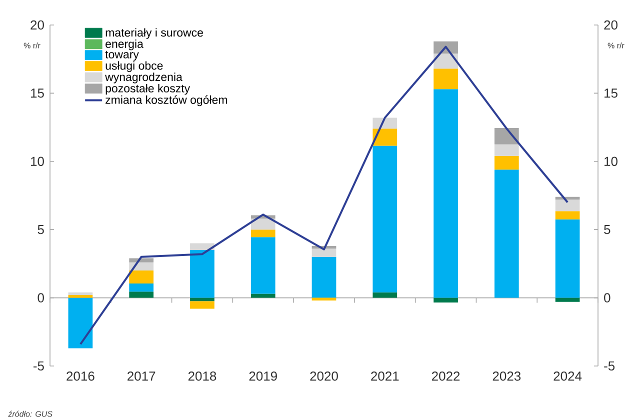 The image size is (644, 419). I want to click on x-tick-label: 2020, so click(324, 376).